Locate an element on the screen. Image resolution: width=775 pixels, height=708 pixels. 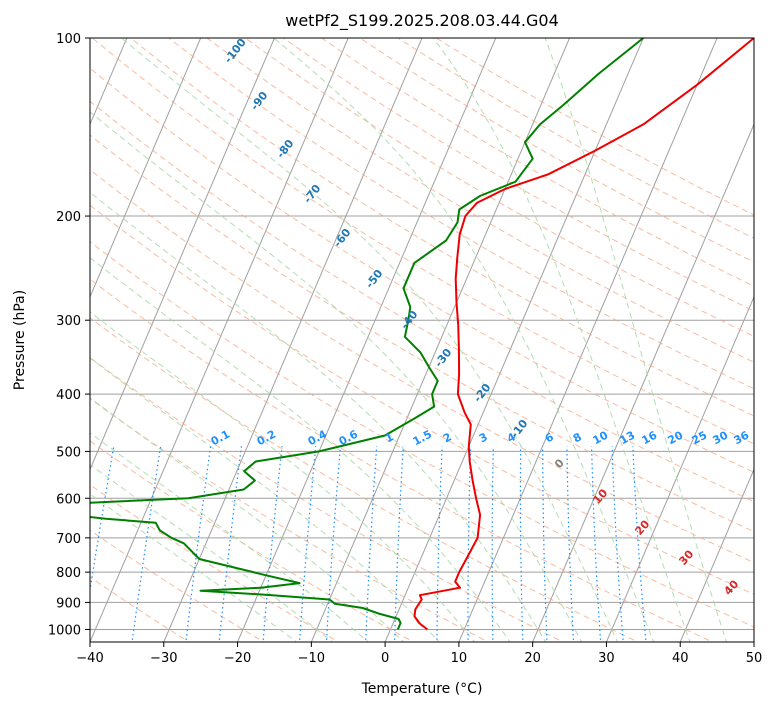
y-axis-label: Pressure (hPa) is located at coordinates (20, 340).